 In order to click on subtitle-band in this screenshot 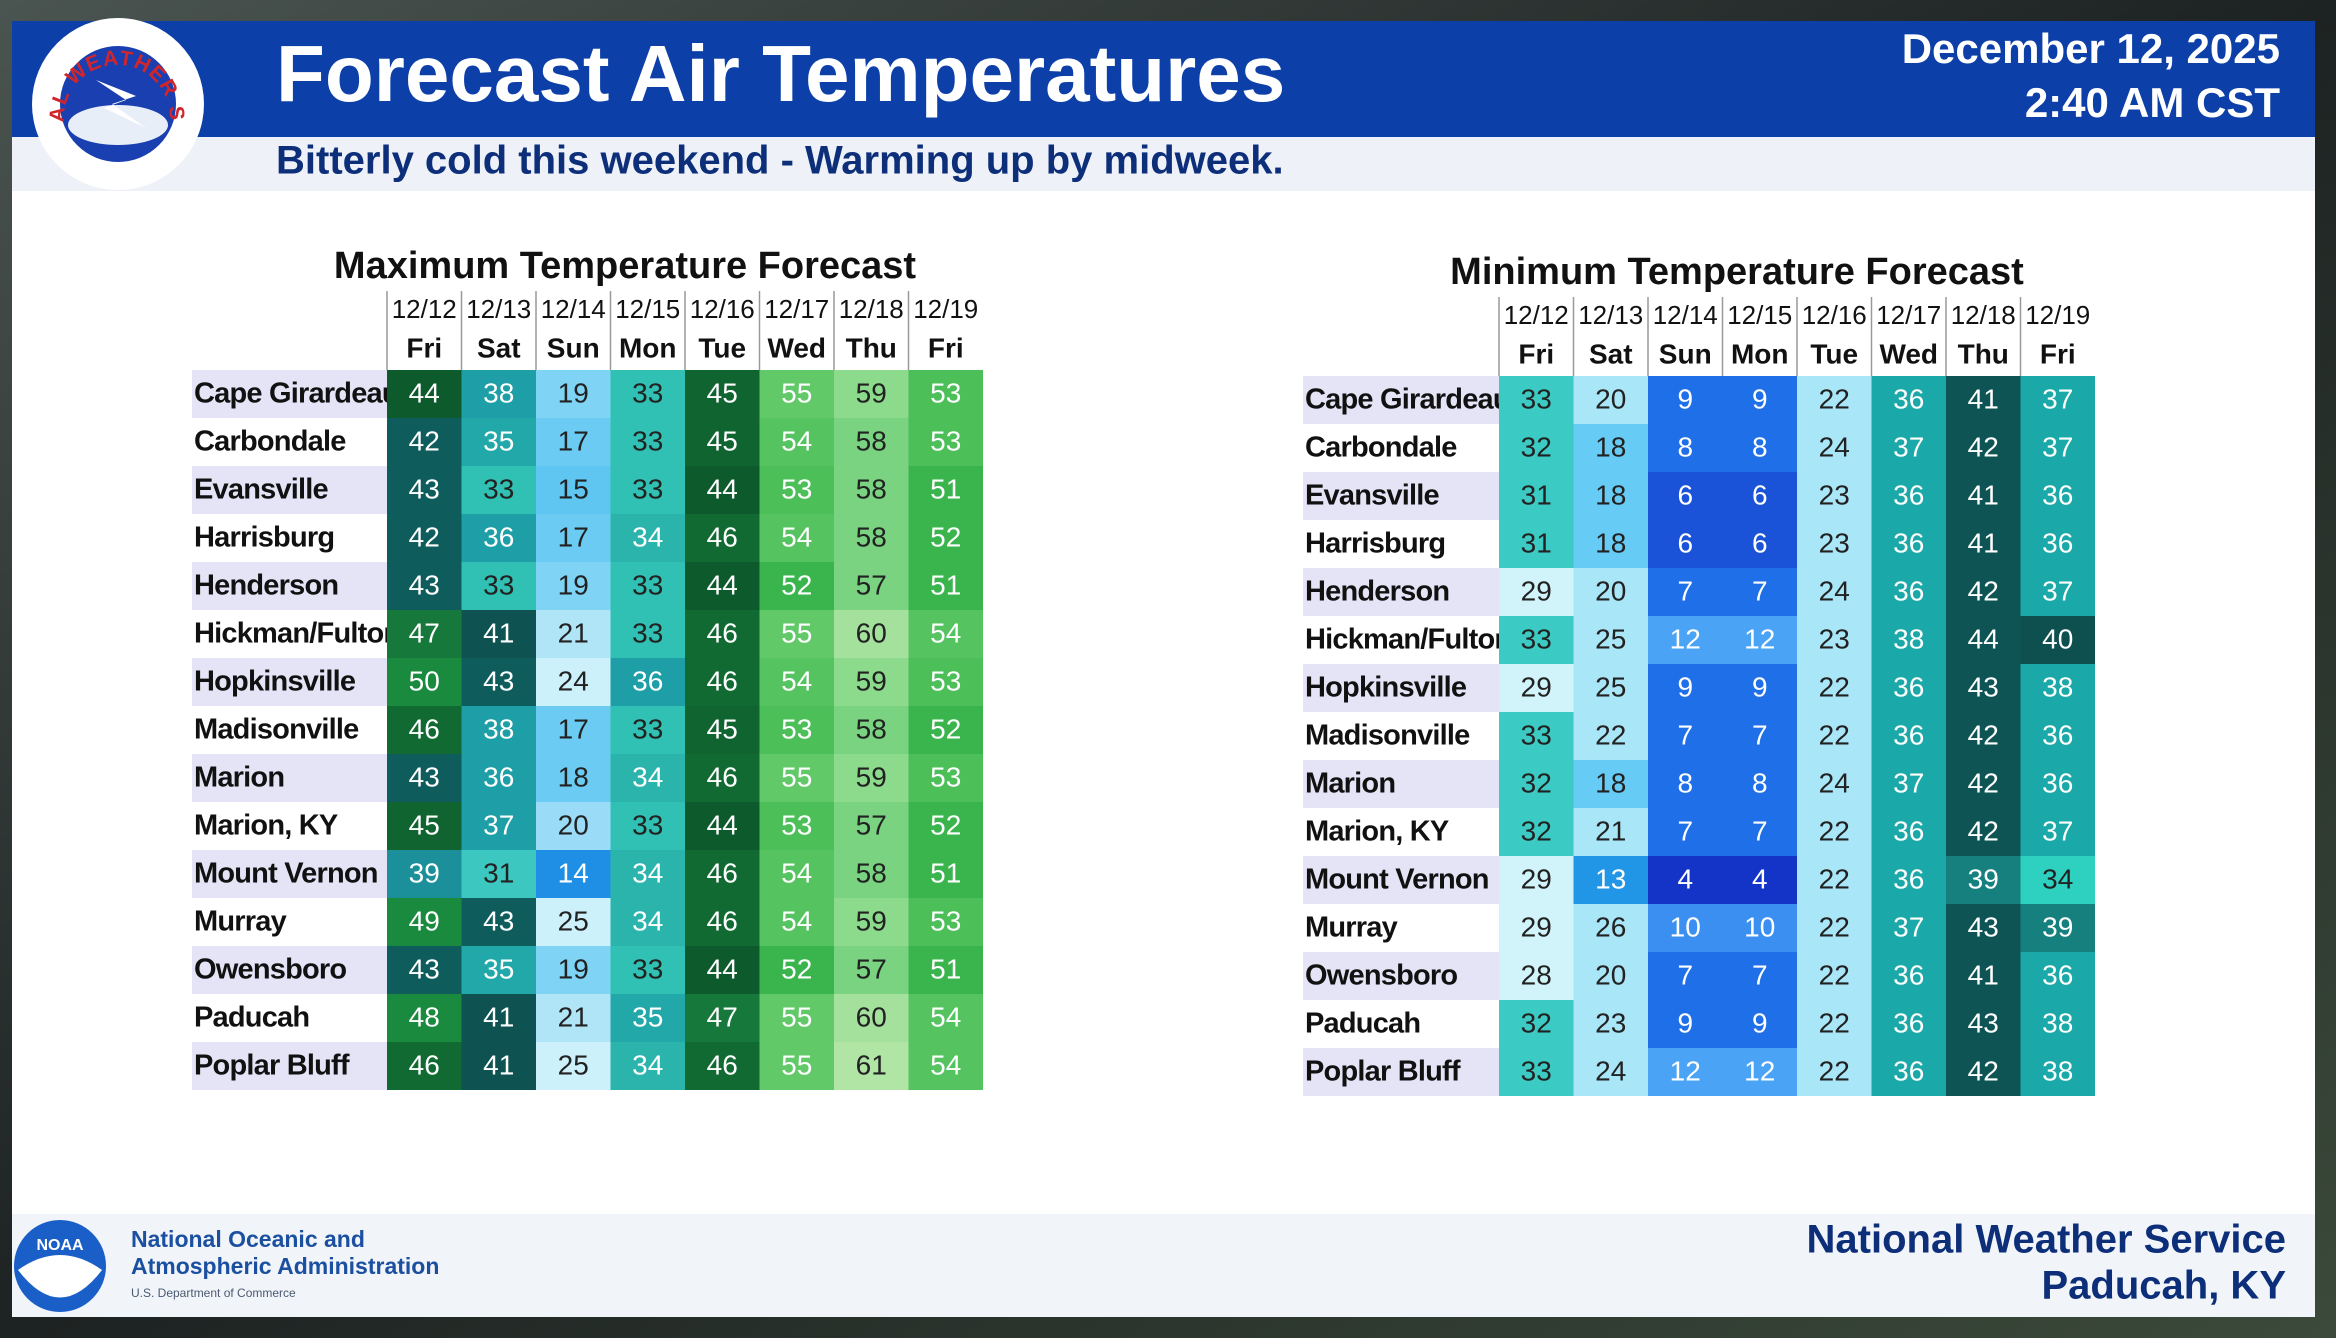, I will do `click(1163, 164)`.